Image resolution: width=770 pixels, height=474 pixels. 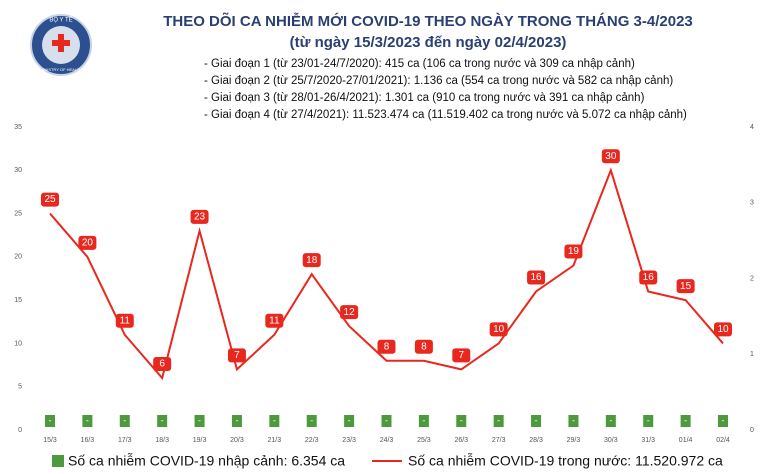 I want to click on x-tick-label: 01/4, so click(x=686, y=440).